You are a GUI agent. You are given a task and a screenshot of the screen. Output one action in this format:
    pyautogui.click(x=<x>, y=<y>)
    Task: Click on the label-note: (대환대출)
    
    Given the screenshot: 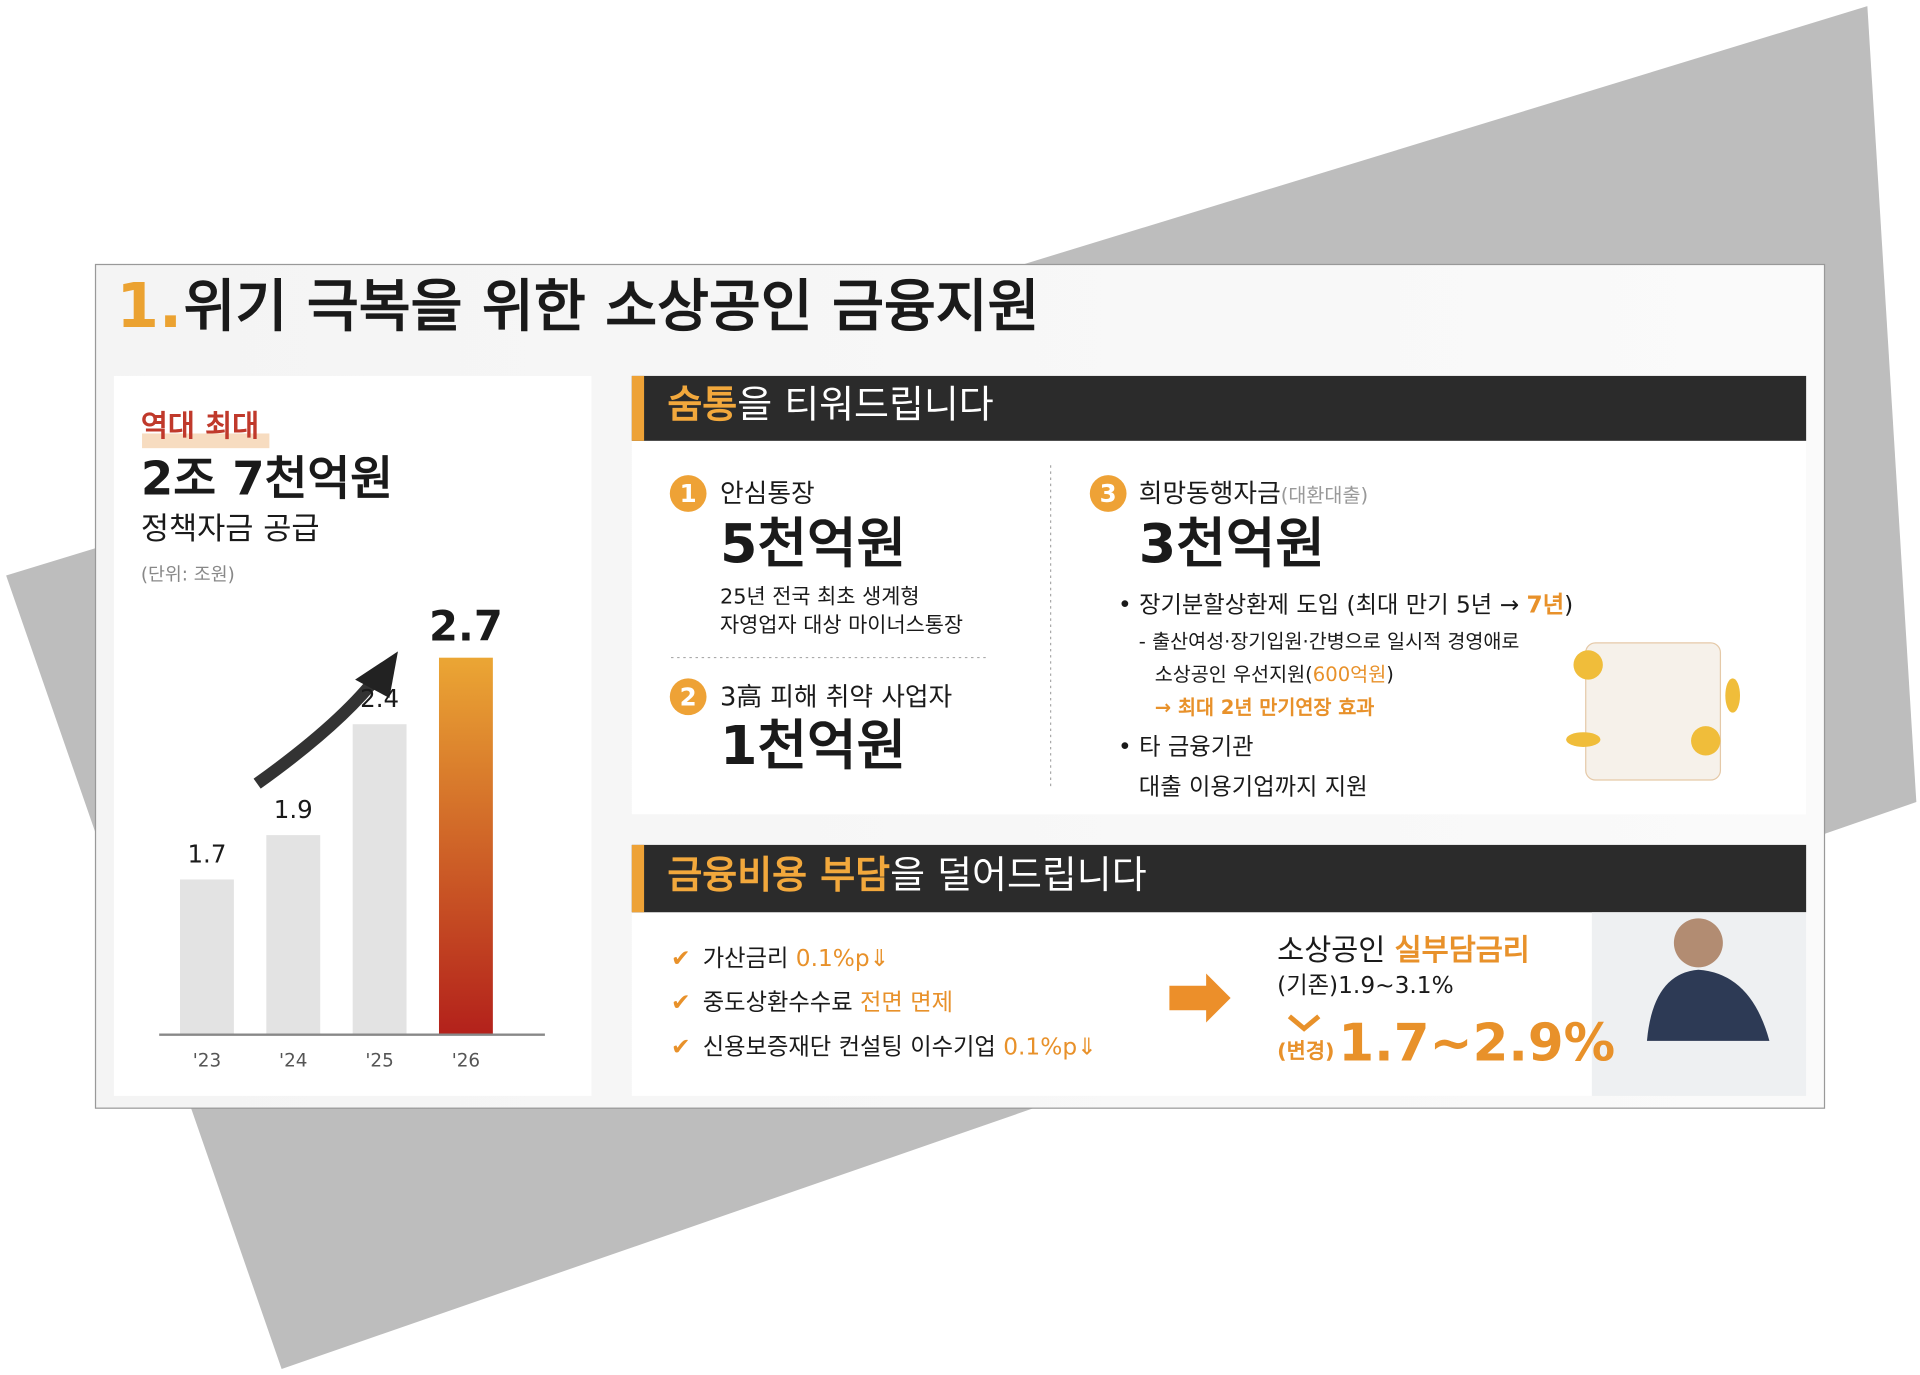 What is the action you would take?
    pyautogui.click(x=1324, y=495)
    